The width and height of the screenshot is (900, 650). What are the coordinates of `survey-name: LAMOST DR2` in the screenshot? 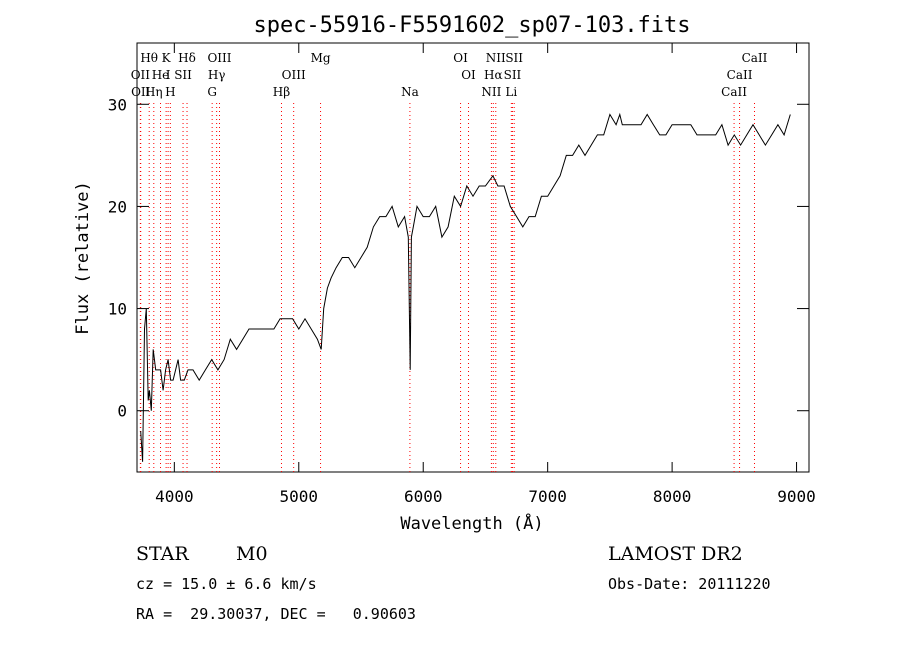 It's located at (675, 554).